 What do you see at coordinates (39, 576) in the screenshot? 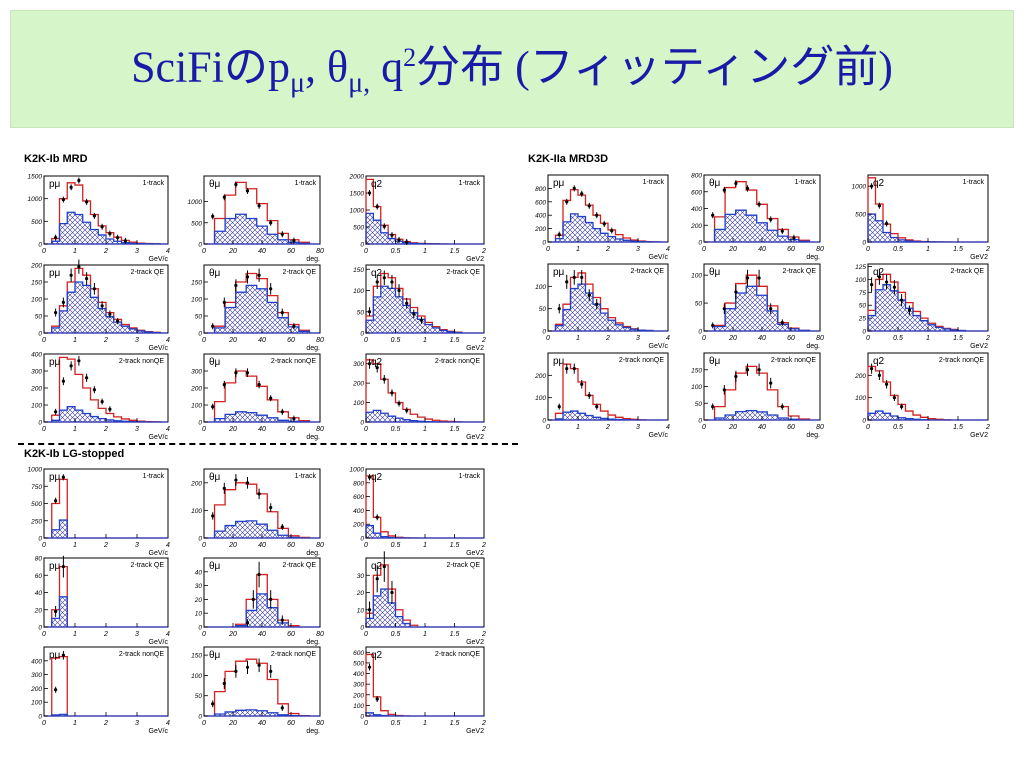
I see `y-tick-label: 60` at bounding box center [39, 576].